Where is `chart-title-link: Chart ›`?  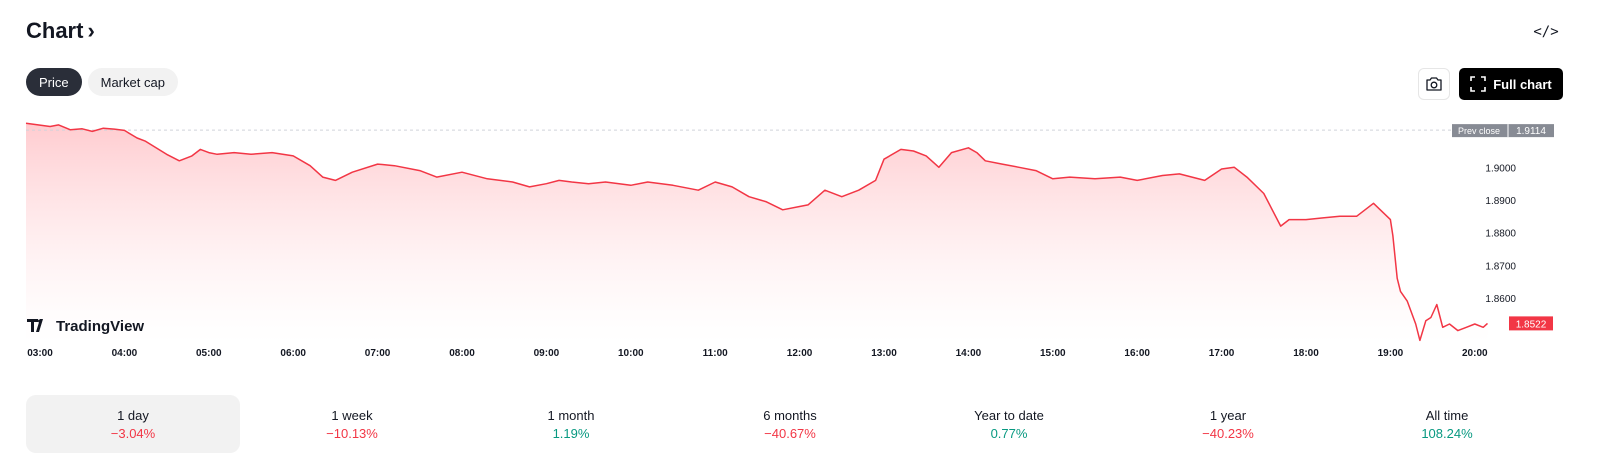 chart-title-link: Chart › is located at coordinates (60, 31).